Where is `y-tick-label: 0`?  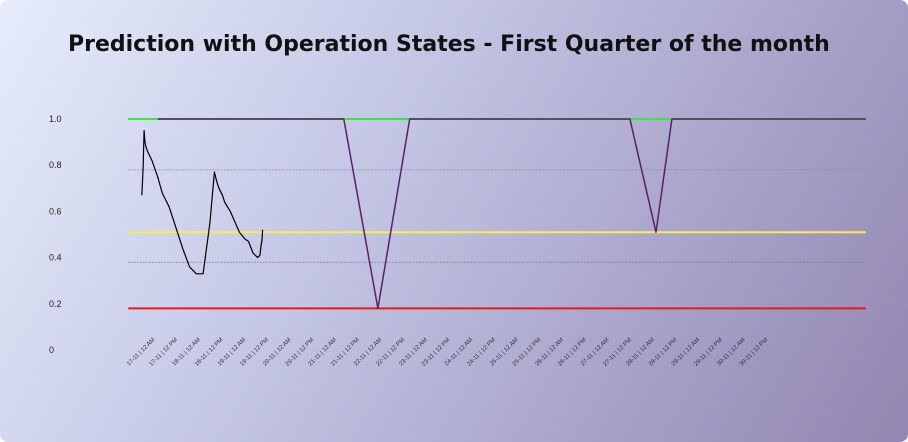 y-tick-label: 0 is located at coordinates (51, 350).